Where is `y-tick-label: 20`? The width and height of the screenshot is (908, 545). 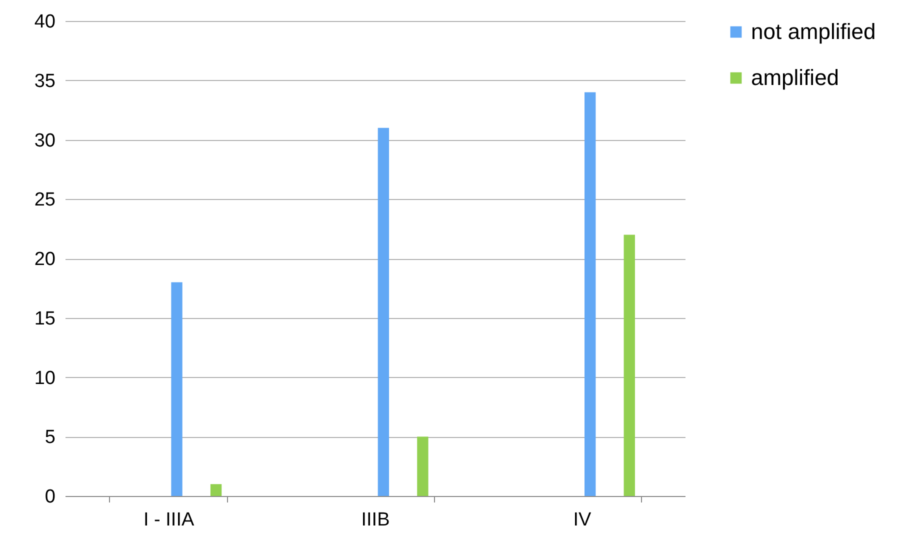
y-tick-label: 20 is located at coordinates (45, 259).